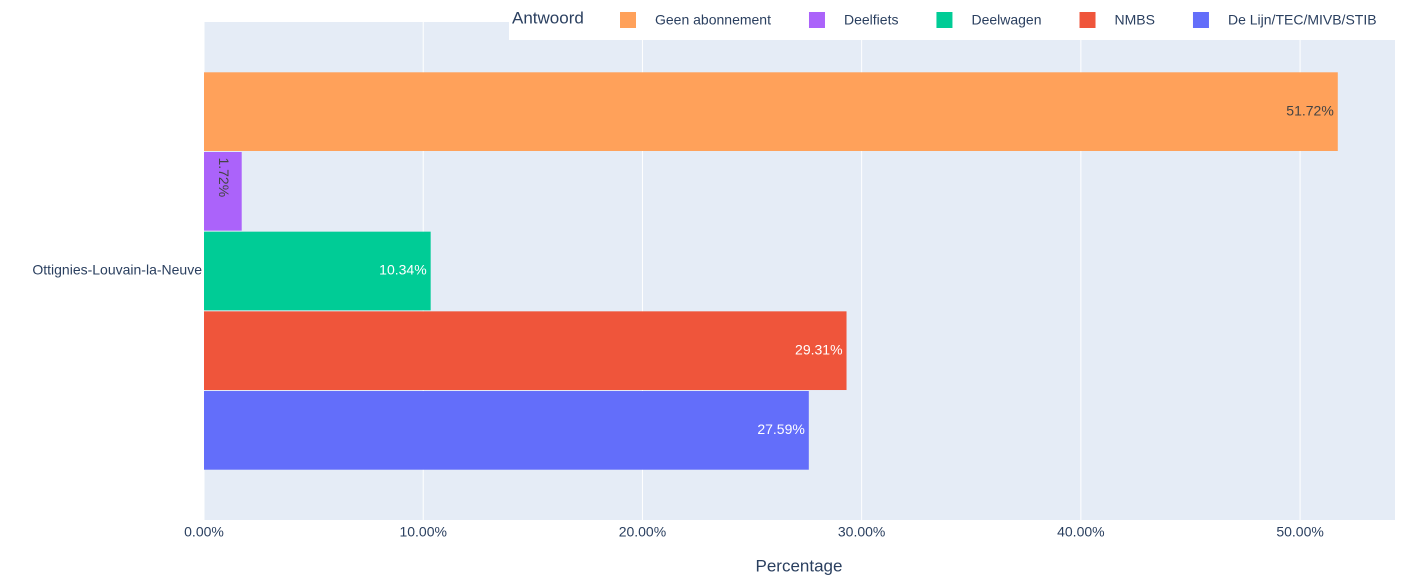 This screenshot has height=579, width=1405. What do you see at coordinates (1309, 110) in the screenshot?
I see `value-label: 51.72%` at bounding box center [1309, 110].